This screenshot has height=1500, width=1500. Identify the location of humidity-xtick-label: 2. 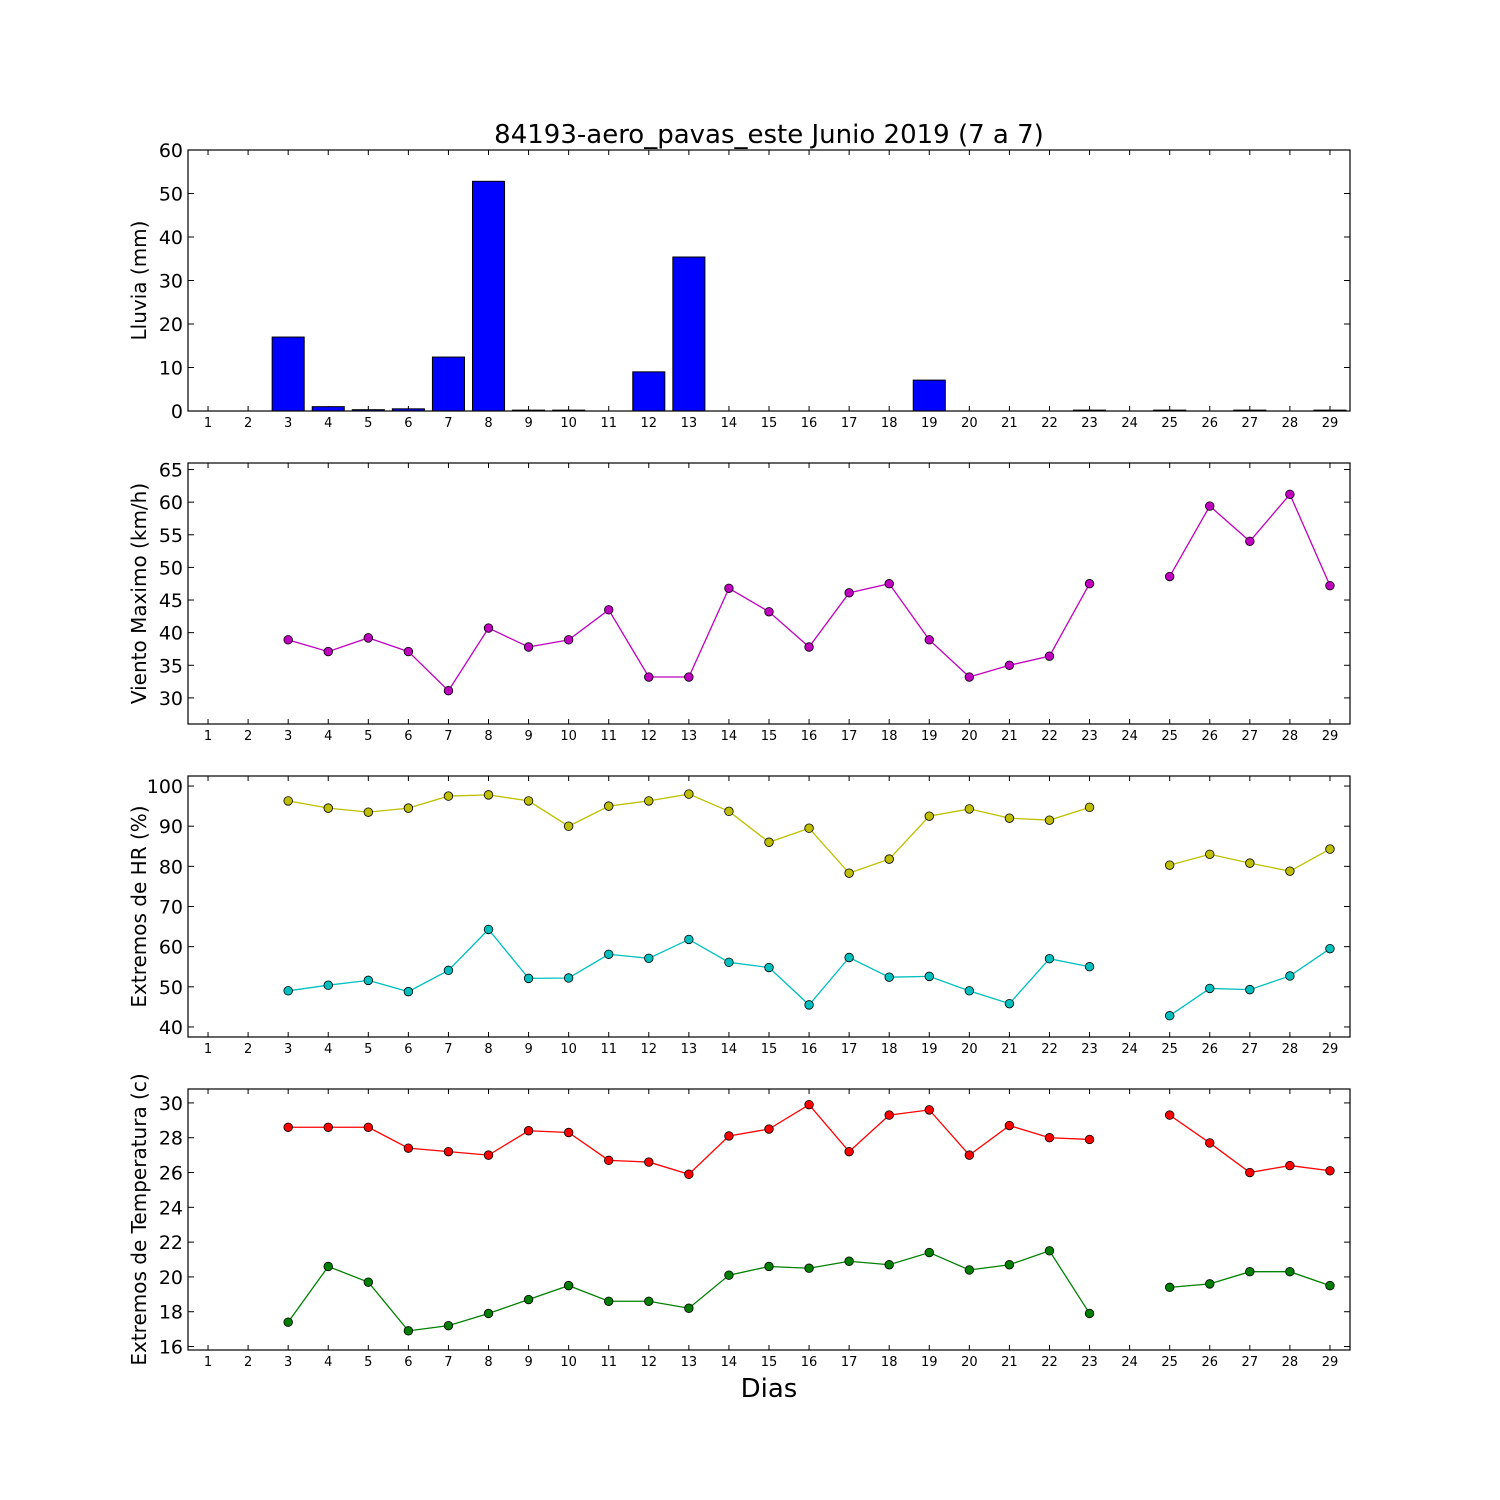
(248, 1049).